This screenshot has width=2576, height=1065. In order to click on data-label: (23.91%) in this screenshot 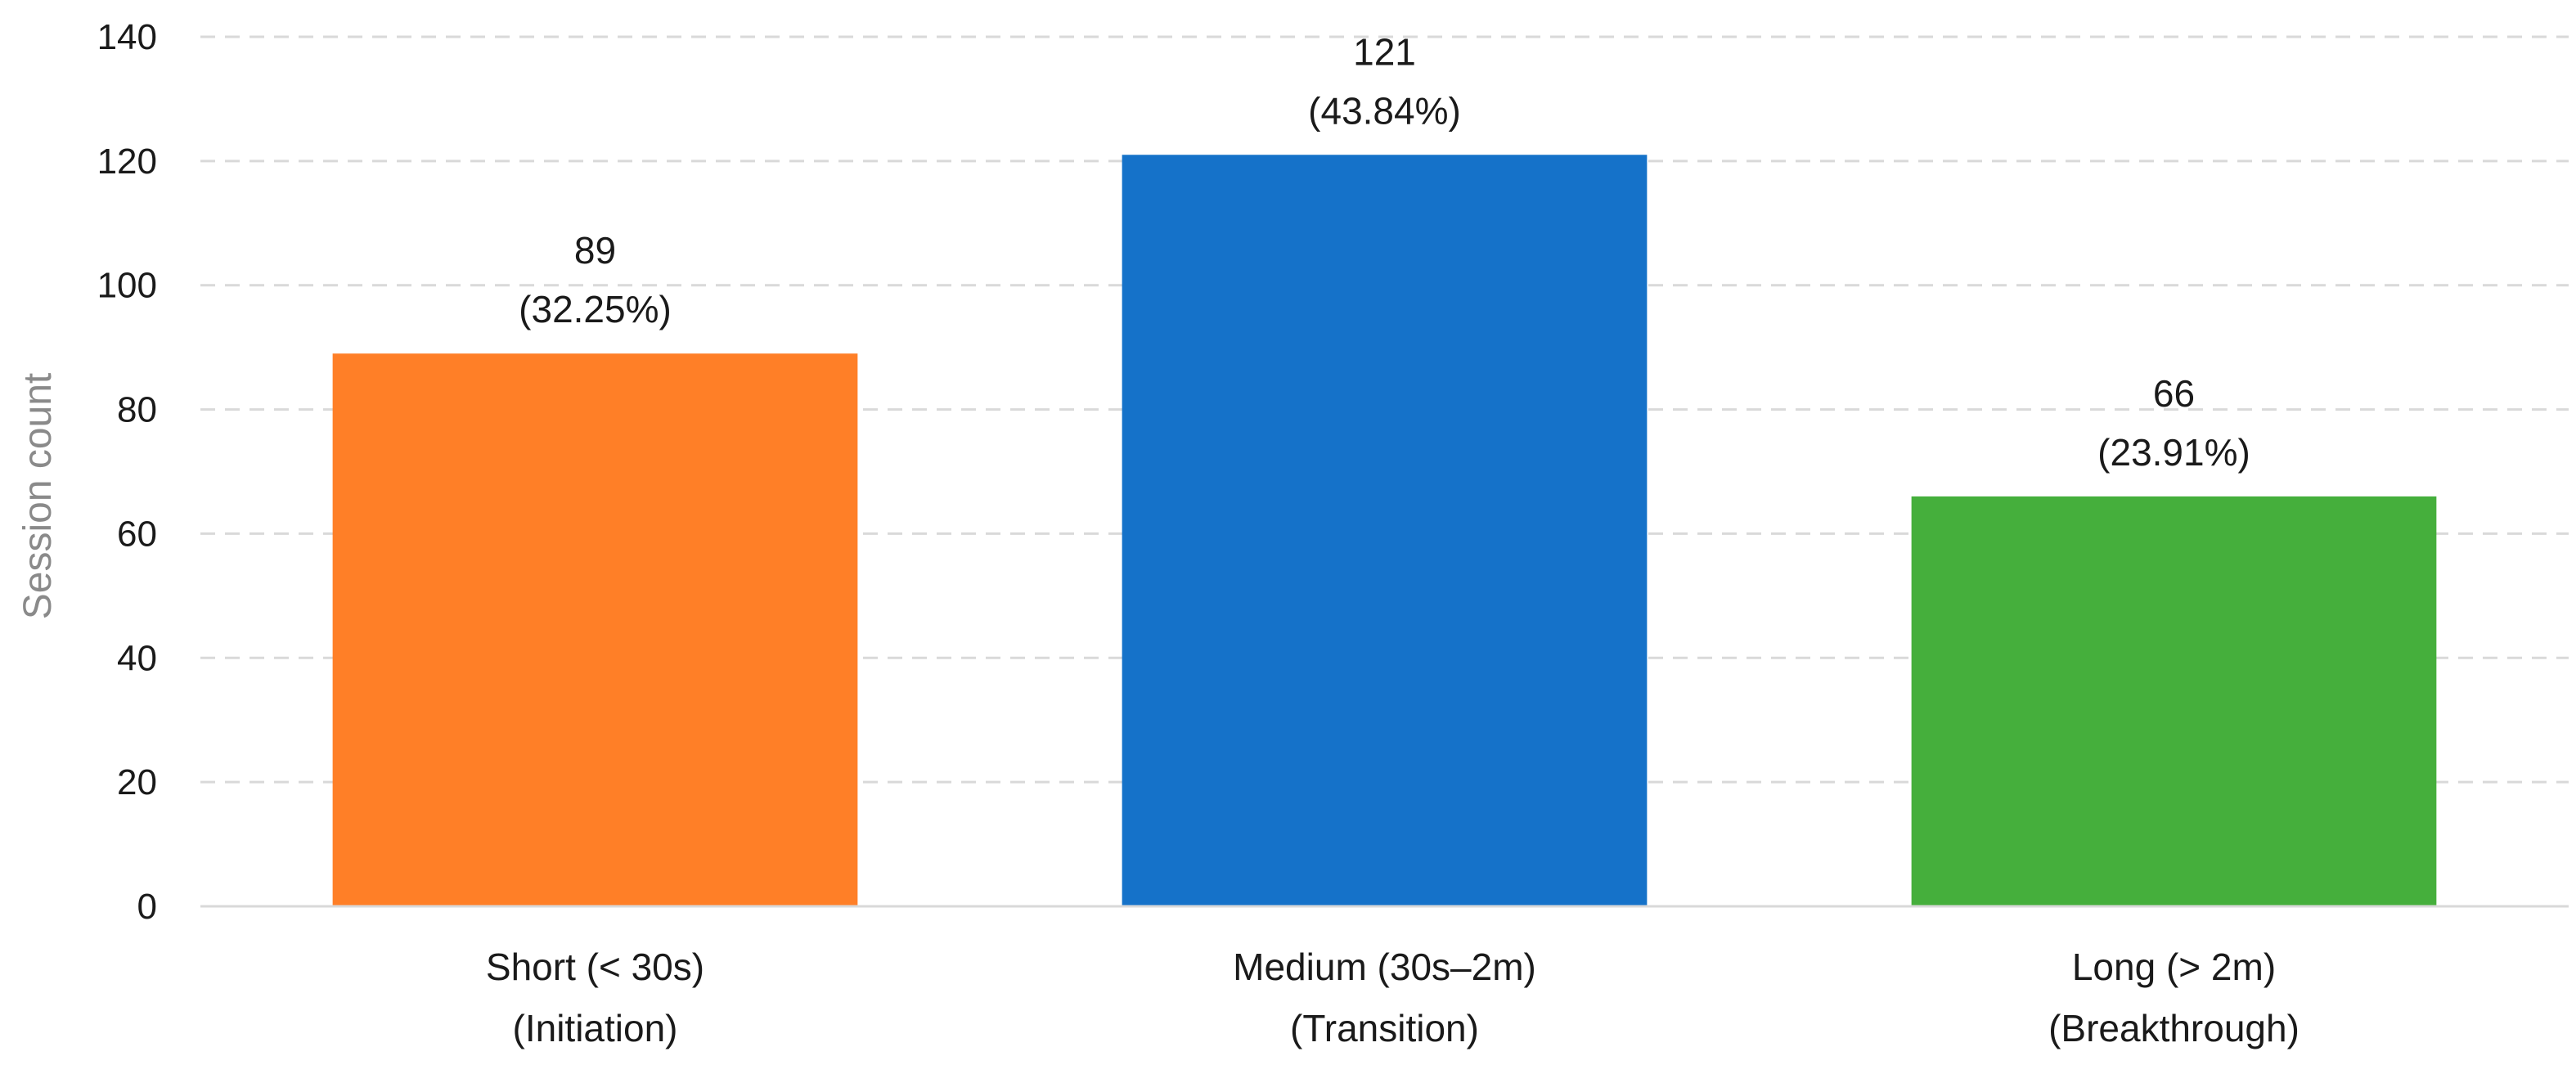, I will do `click(2174, 452)`.